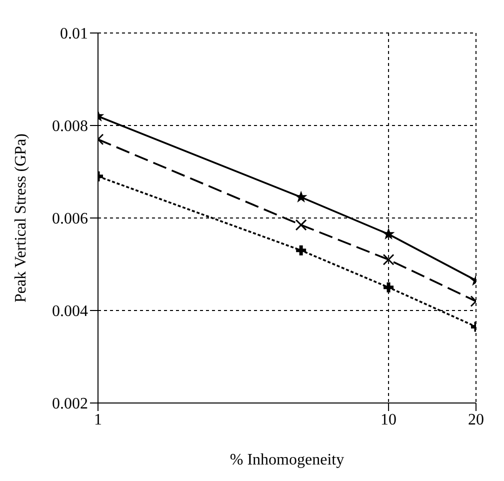  Describe the element at coordinates (98, 419) in the screenshot. I see `x-tick-label: 1` at that location.